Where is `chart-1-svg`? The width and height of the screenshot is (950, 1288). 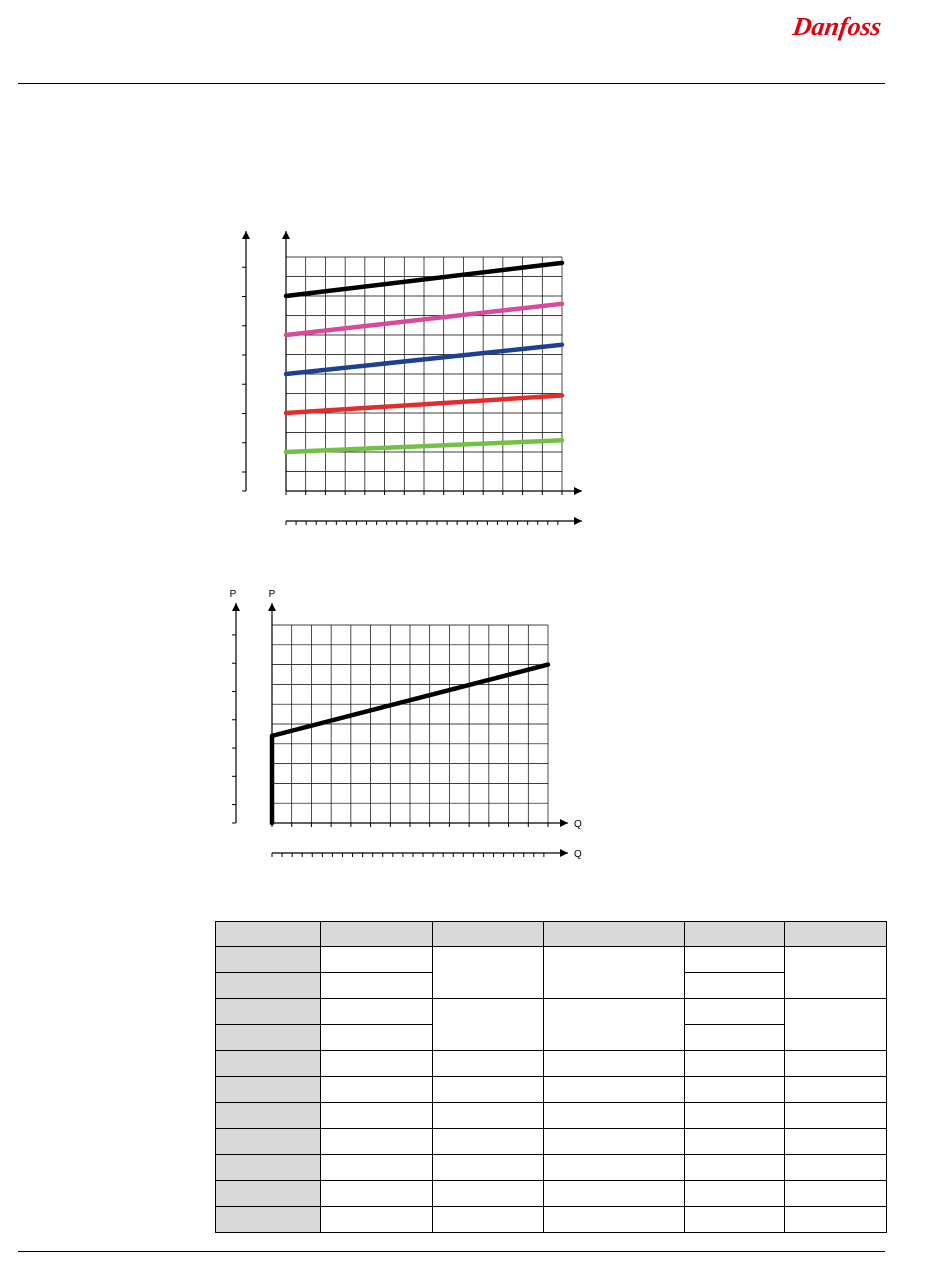 chart-1-svg is located at coordinates (412, 378).